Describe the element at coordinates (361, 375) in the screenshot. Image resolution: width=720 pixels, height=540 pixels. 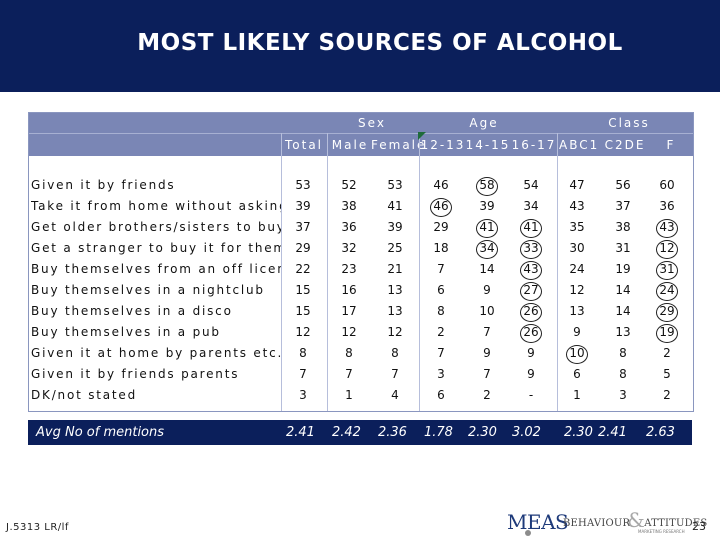
I see `table-row: Given it by friends parents 7 7 7 3 7 9 6 8 5` at that location.